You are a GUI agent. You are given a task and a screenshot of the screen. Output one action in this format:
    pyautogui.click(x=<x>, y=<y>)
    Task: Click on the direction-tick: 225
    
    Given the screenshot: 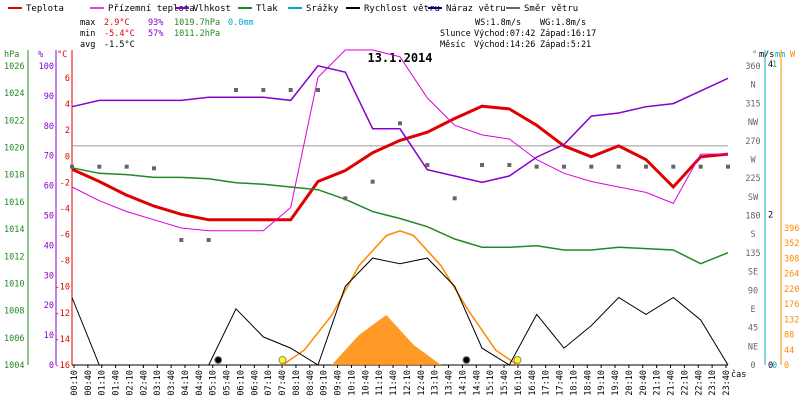 What is the action you would take?
    pyautogui.click(x=752, y=179)
    